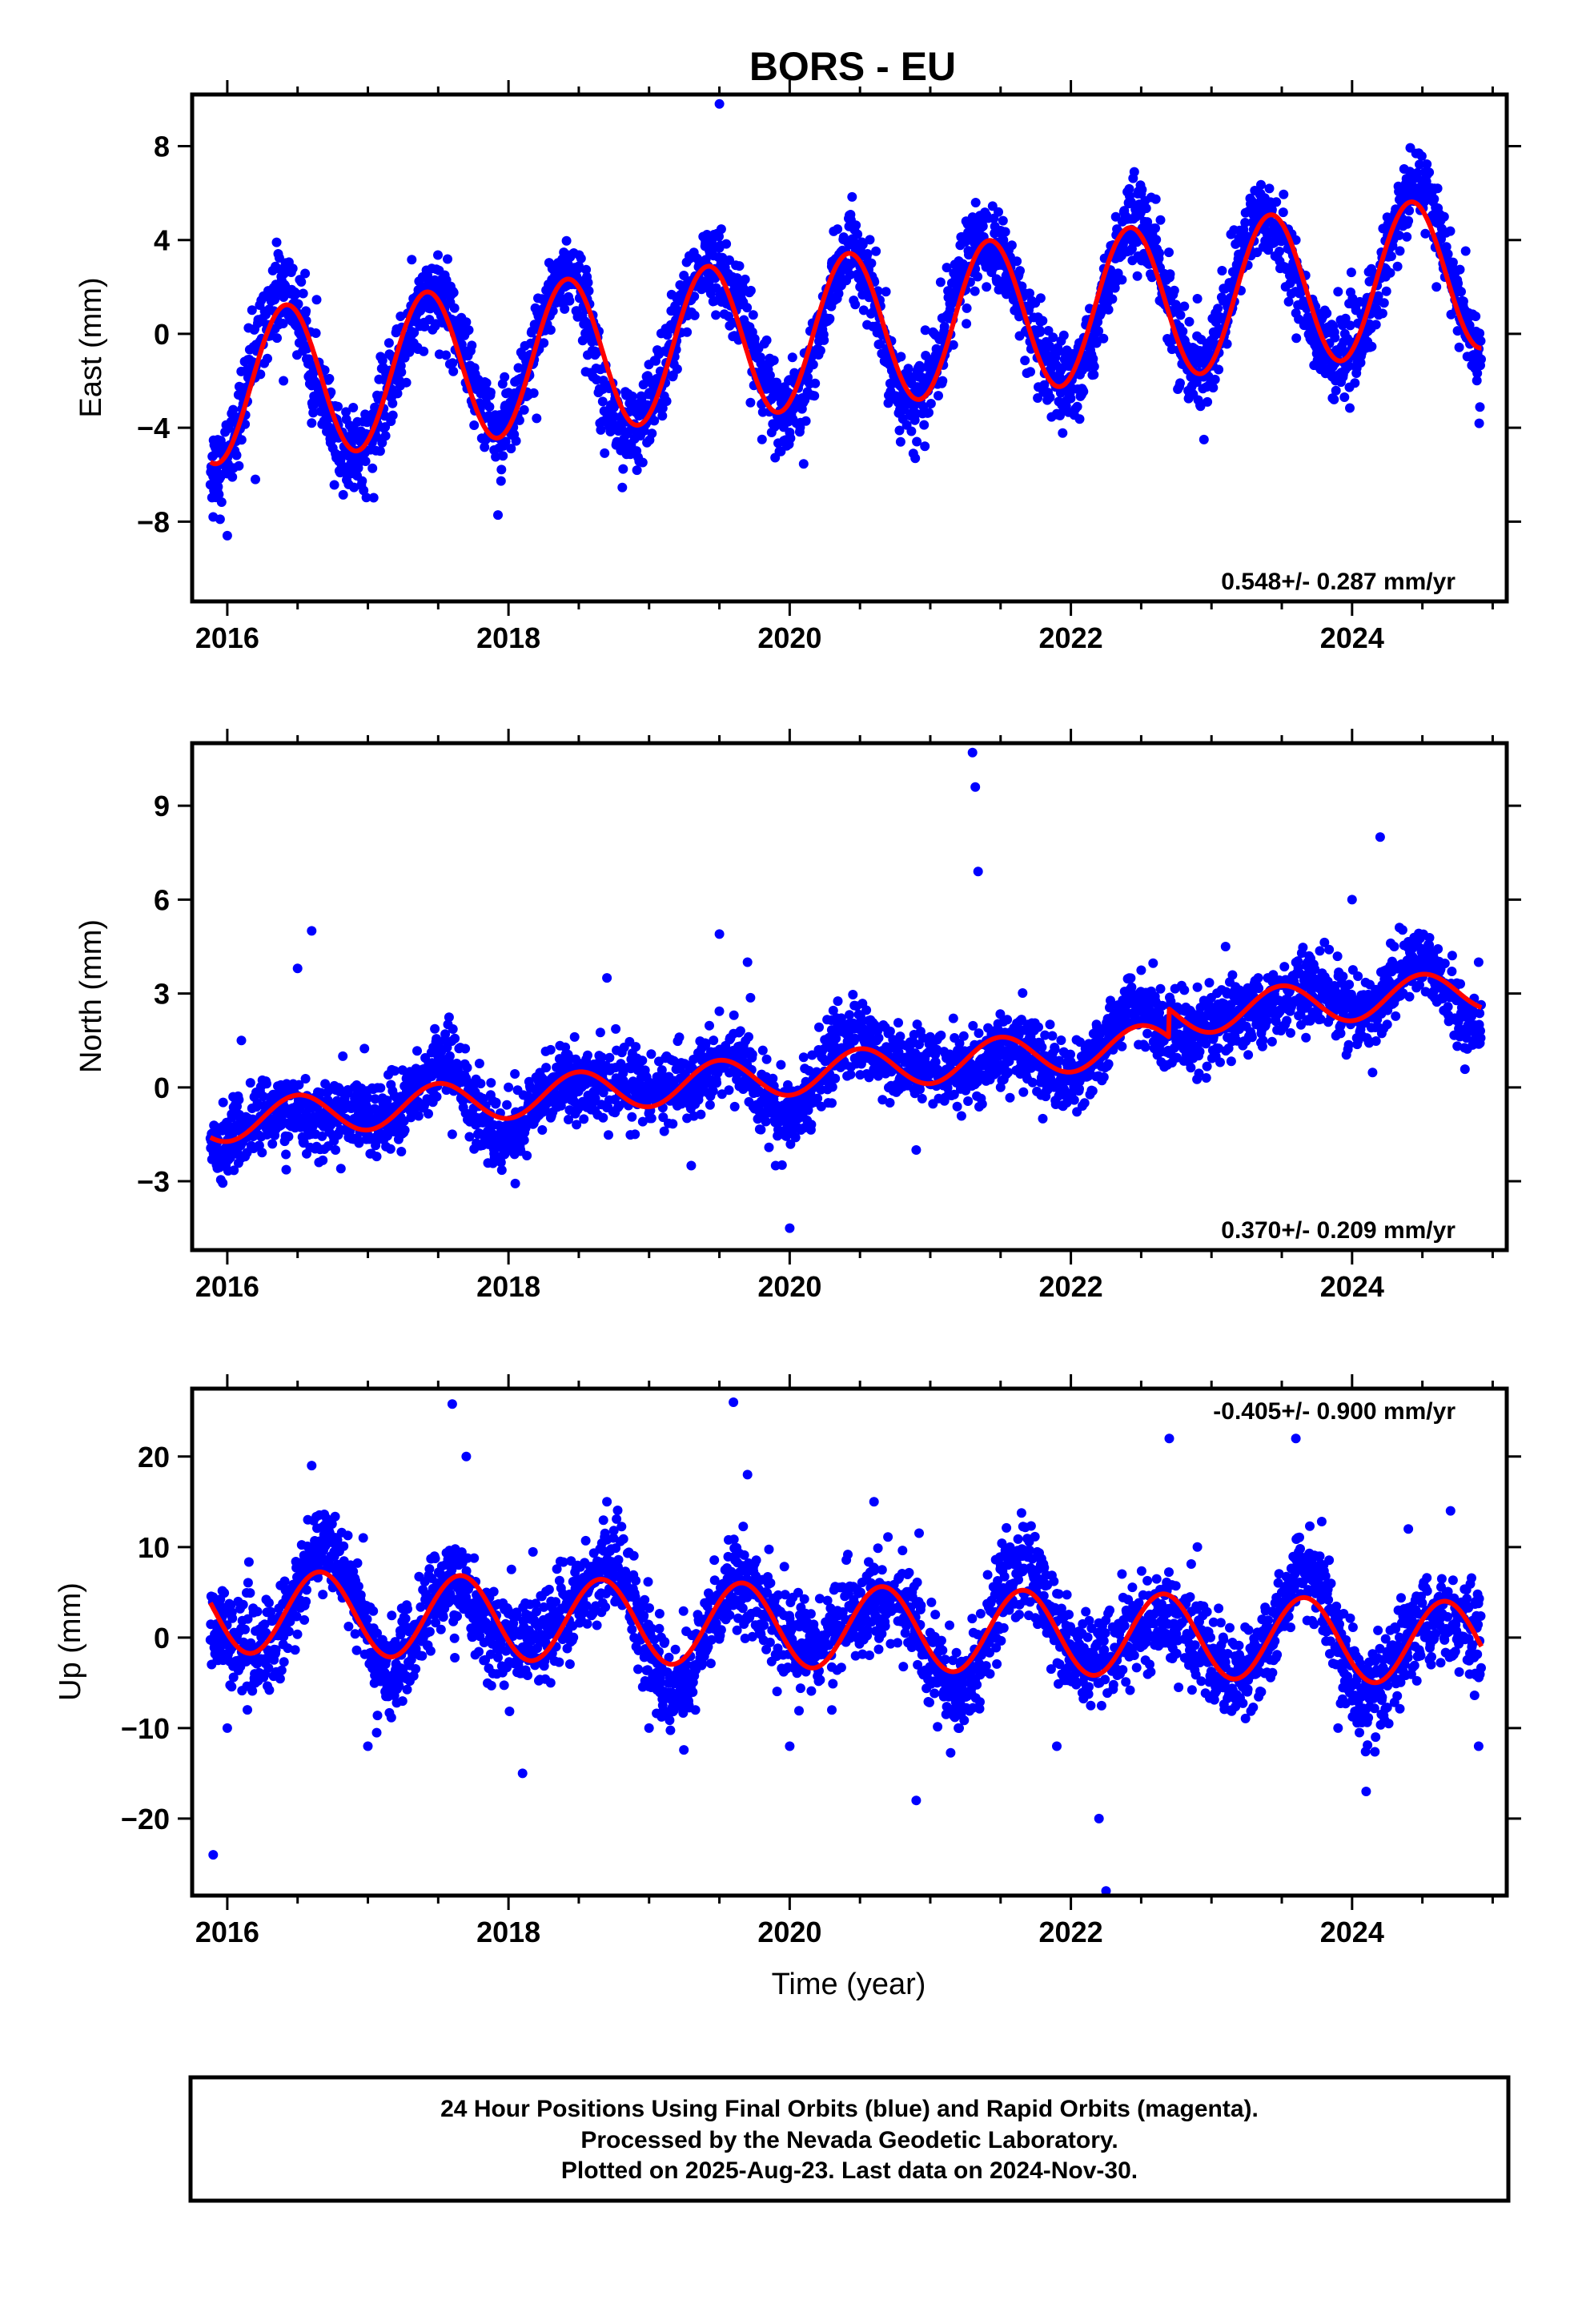  What do you see at coordinates (227, 637) in the screenshot?
I see `x-tick-label: 2016` at bounding box center [227, 637].